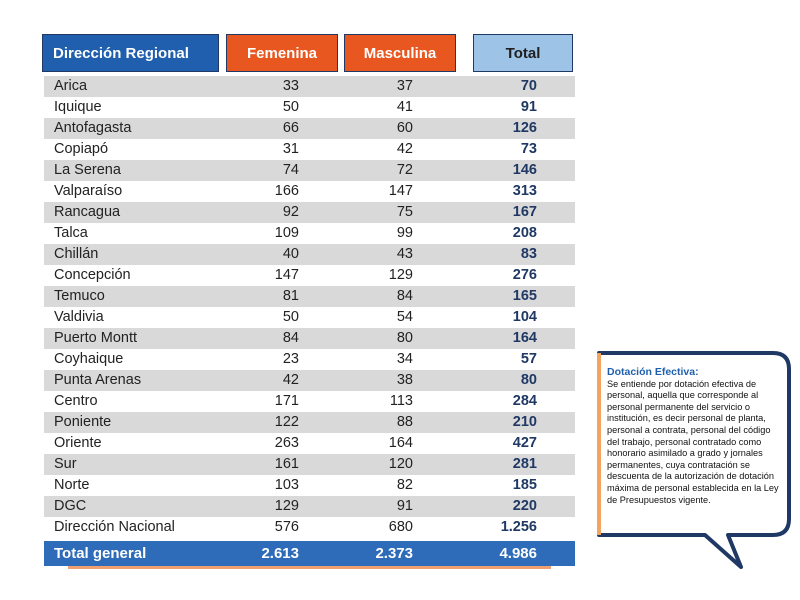  Describe the element at coordinates (290, 380) in the screenshot. I see `femenina-value: 42` at that location.